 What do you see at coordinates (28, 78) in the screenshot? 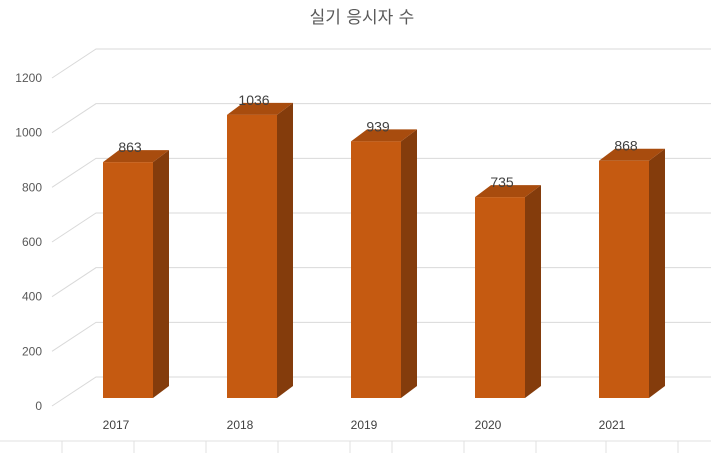
I see `y-tick-label: 1200` at bounding box center [28, 78].